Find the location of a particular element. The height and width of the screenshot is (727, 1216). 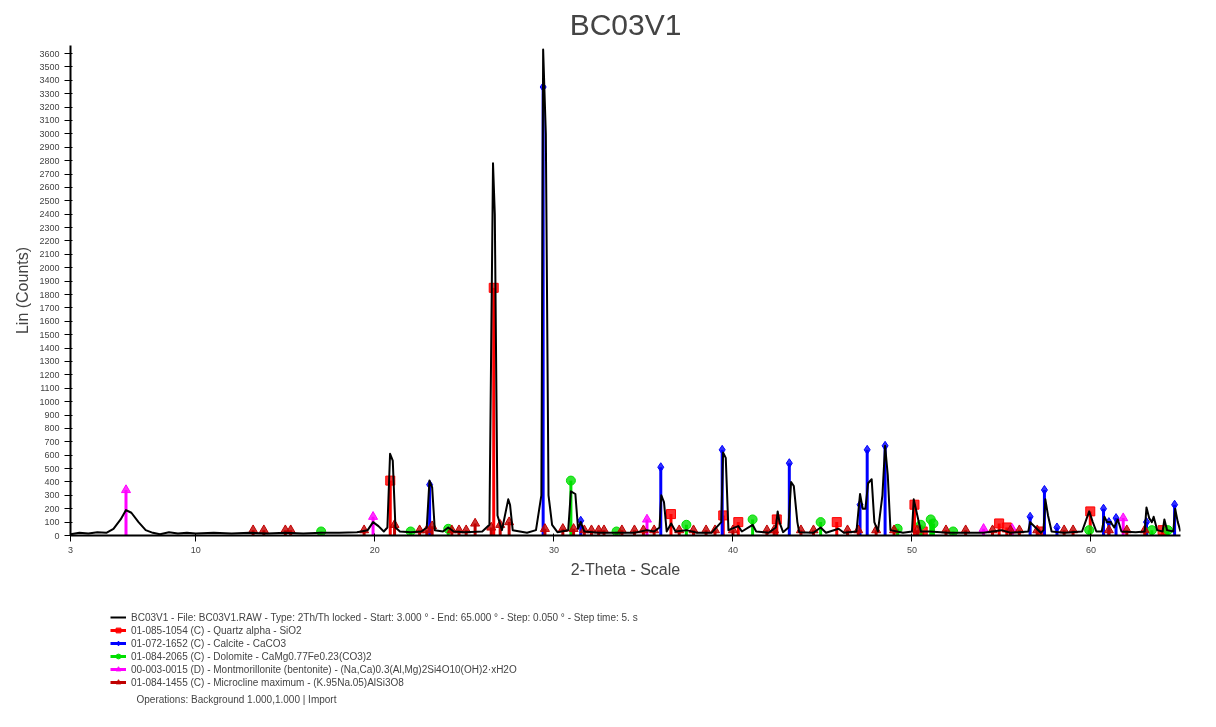

y-tick-label: 3600 is located at coordinates (49, 53).